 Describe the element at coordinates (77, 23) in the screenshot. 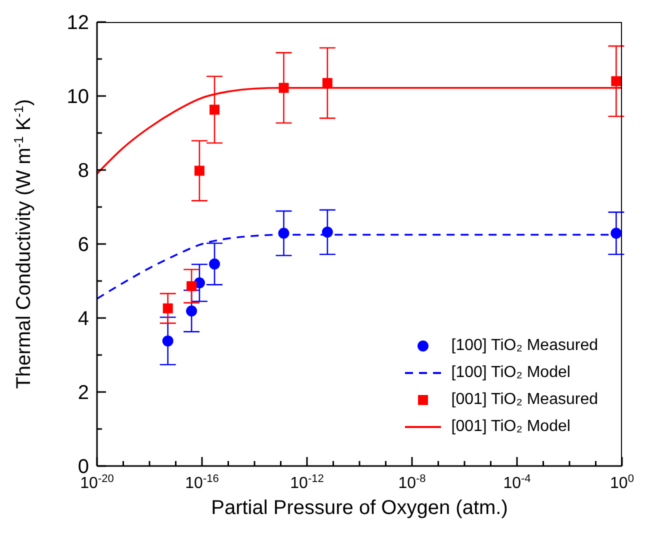

I see `y-tick-label: 12` at that location.